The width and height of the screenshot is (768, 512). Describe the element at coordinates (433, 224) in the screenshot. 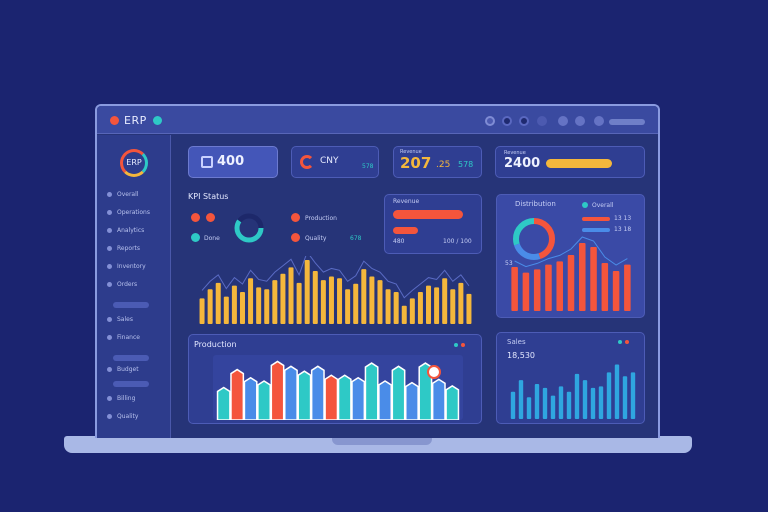

I see `progress-panel: Revenue 480 100 / 100` at that location.